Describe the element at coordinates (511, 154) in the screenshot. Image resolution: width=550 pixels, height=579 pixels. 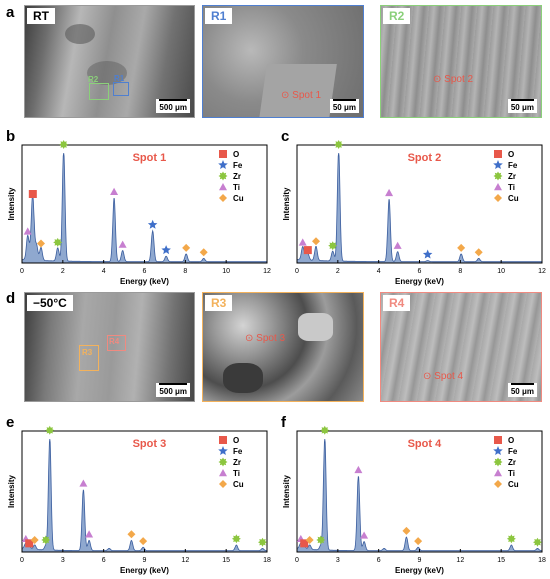
I see `legend-label-o: O` at that location.